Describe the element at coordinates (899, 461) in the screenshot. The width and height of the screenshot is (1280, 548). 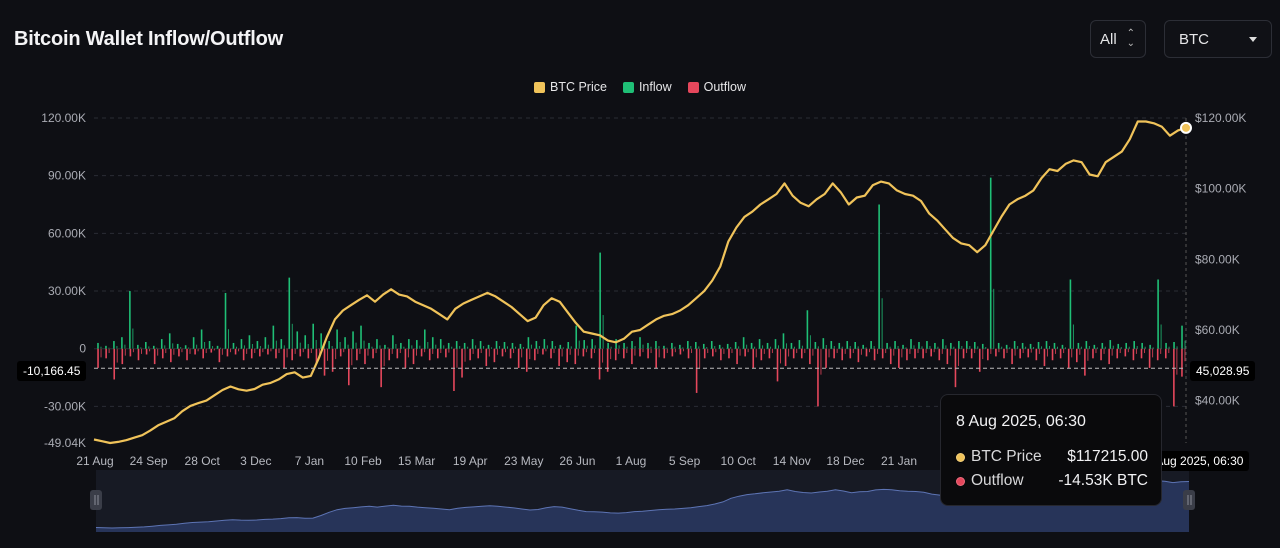
I see `x-tick-label: 21 Jan` at that location.